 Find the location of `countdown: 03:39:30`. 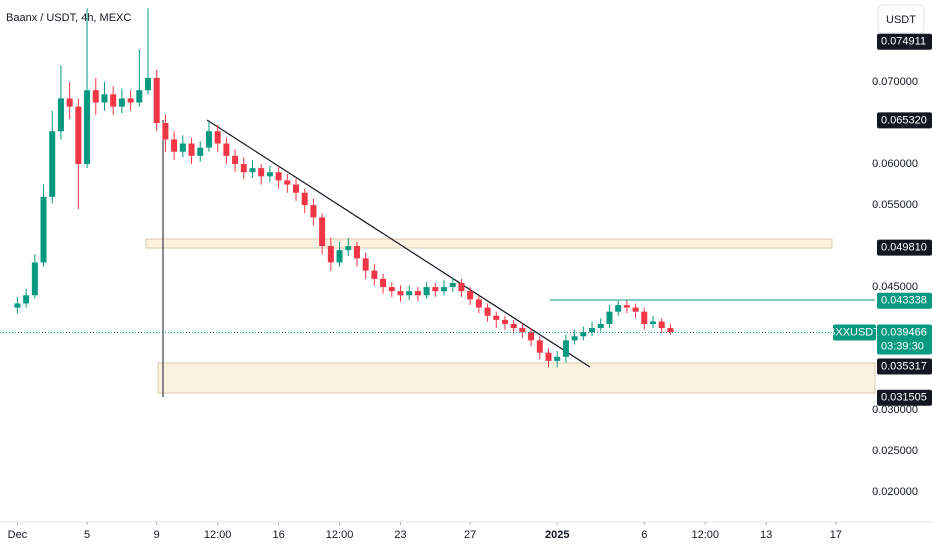

countdown: 03:39:30 is located at coordinates (902, 346).